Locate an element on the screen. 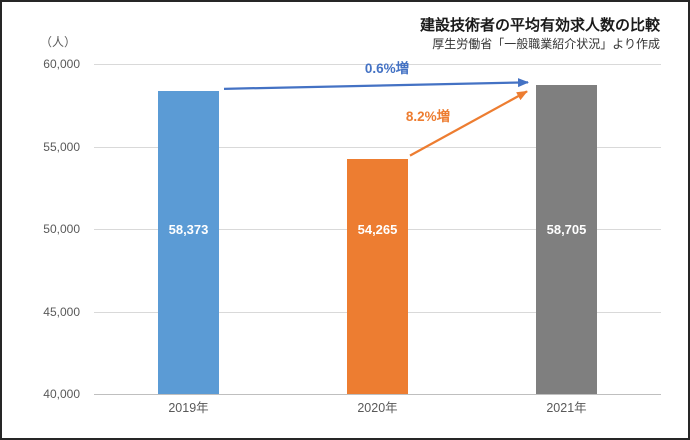 This screenshot has height=440, width=690. y-axis-tick-label: 45,000 is located at coordinates (61, 311).